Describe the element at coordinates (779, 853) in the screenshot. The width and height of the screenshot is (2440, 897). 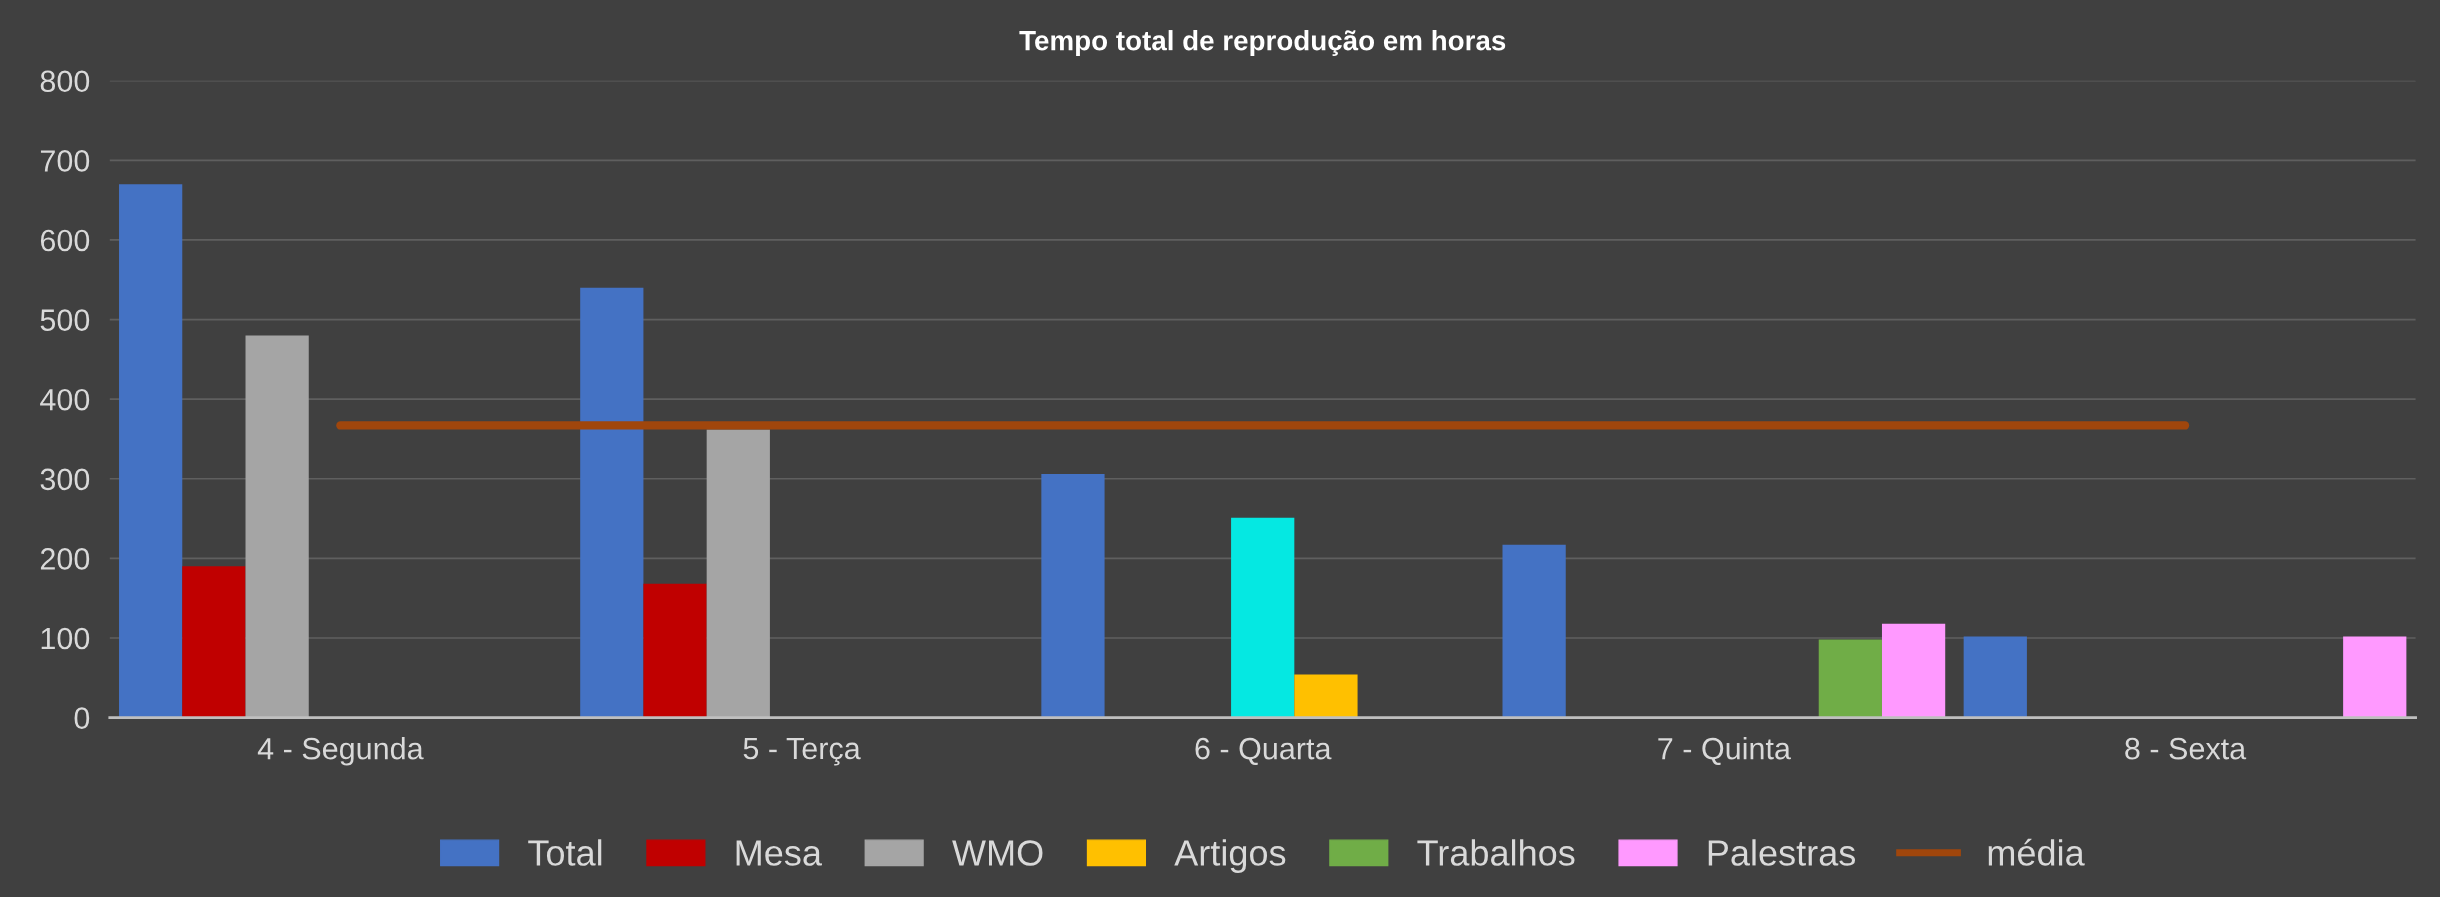
I see `legend-label: Mesa` at that location.